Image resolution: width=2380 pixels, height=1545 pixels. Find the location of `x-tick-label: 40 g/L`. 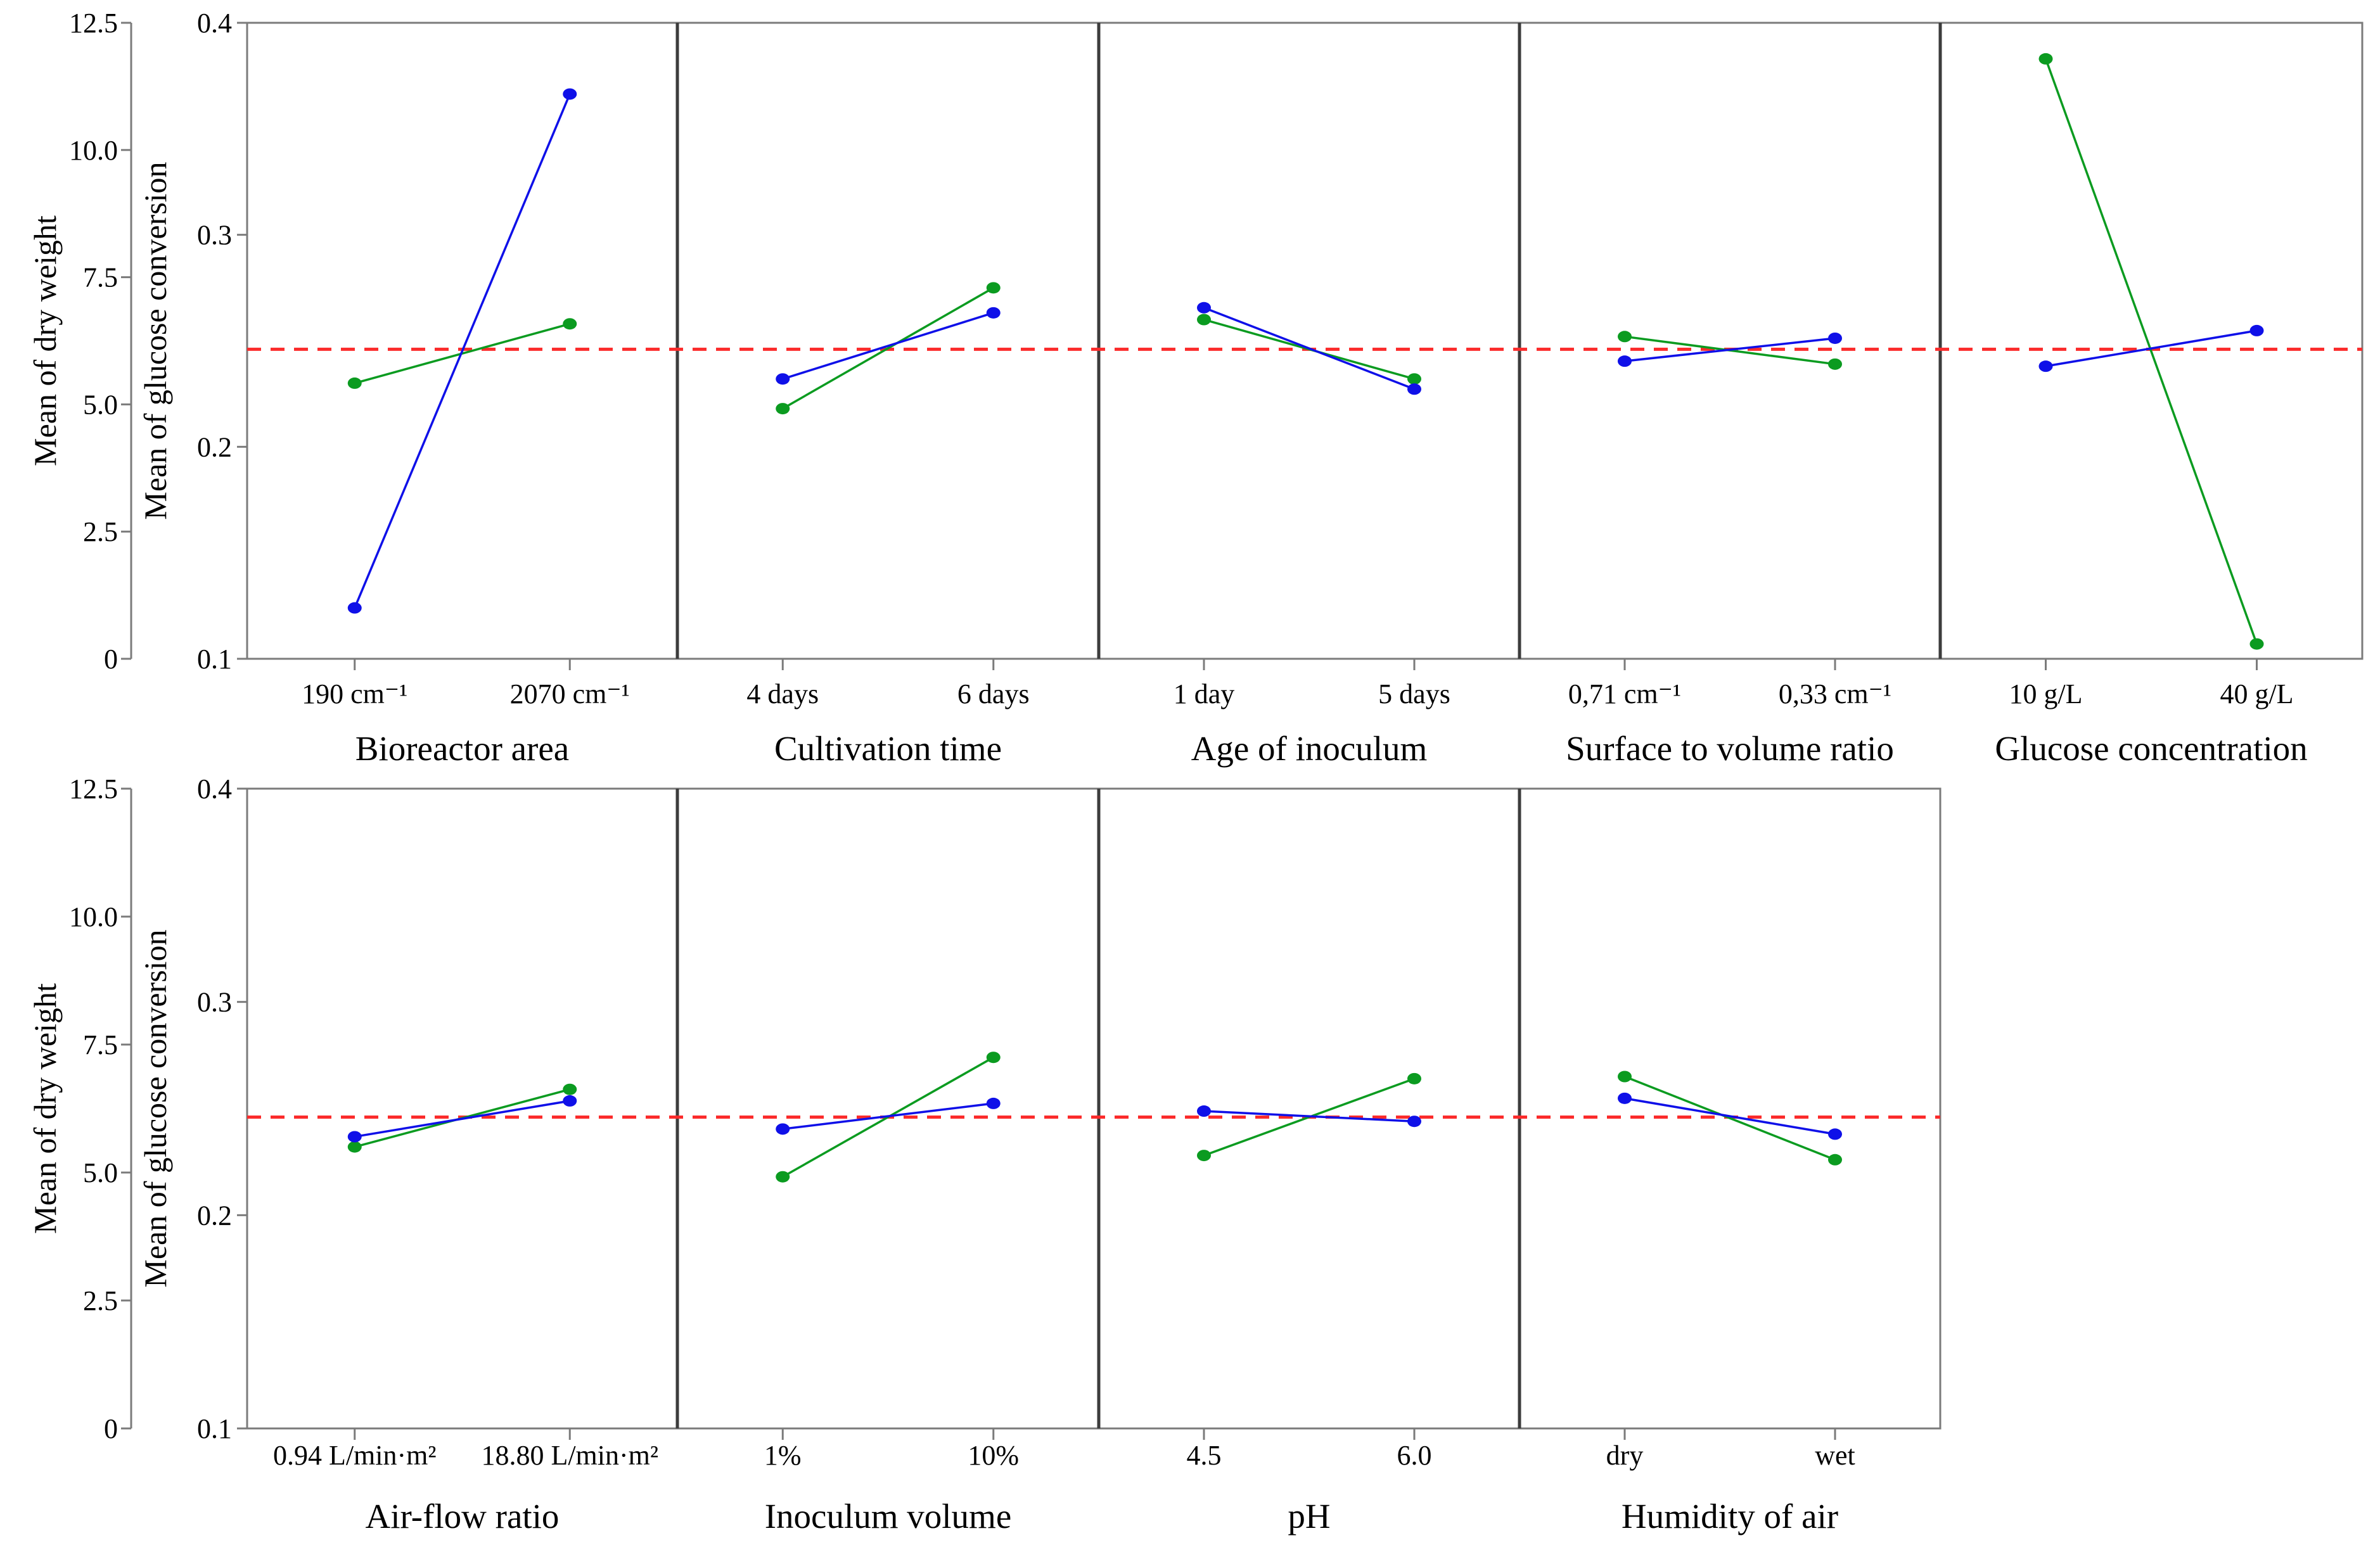

x-tick-label: 40 g/L is located at coordinates (2256, 693).